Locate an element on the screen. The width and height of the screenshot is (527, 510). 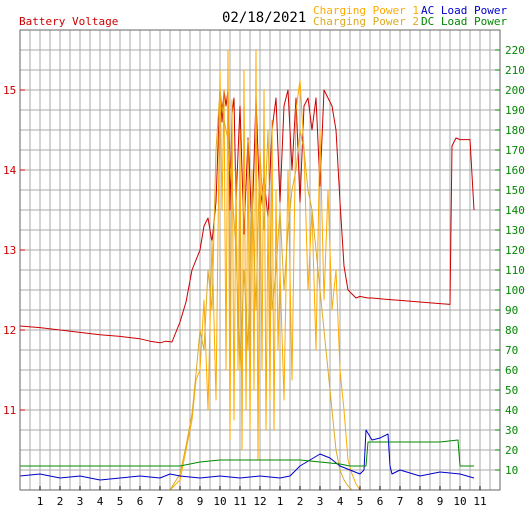
right-axis-tick-label: 90 is located at coordinates (511, 310).